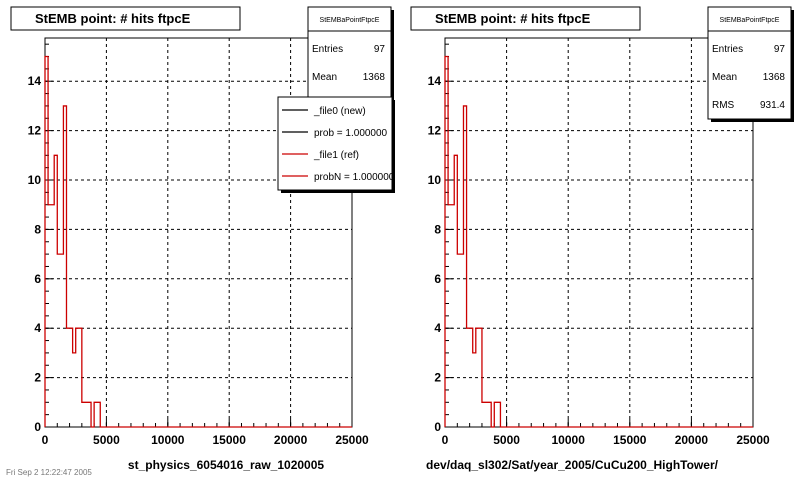 Image resolution: width=800 pixels, height=480 pixels. I want to click on legend-label: _file0 (new), so click(339, 111).